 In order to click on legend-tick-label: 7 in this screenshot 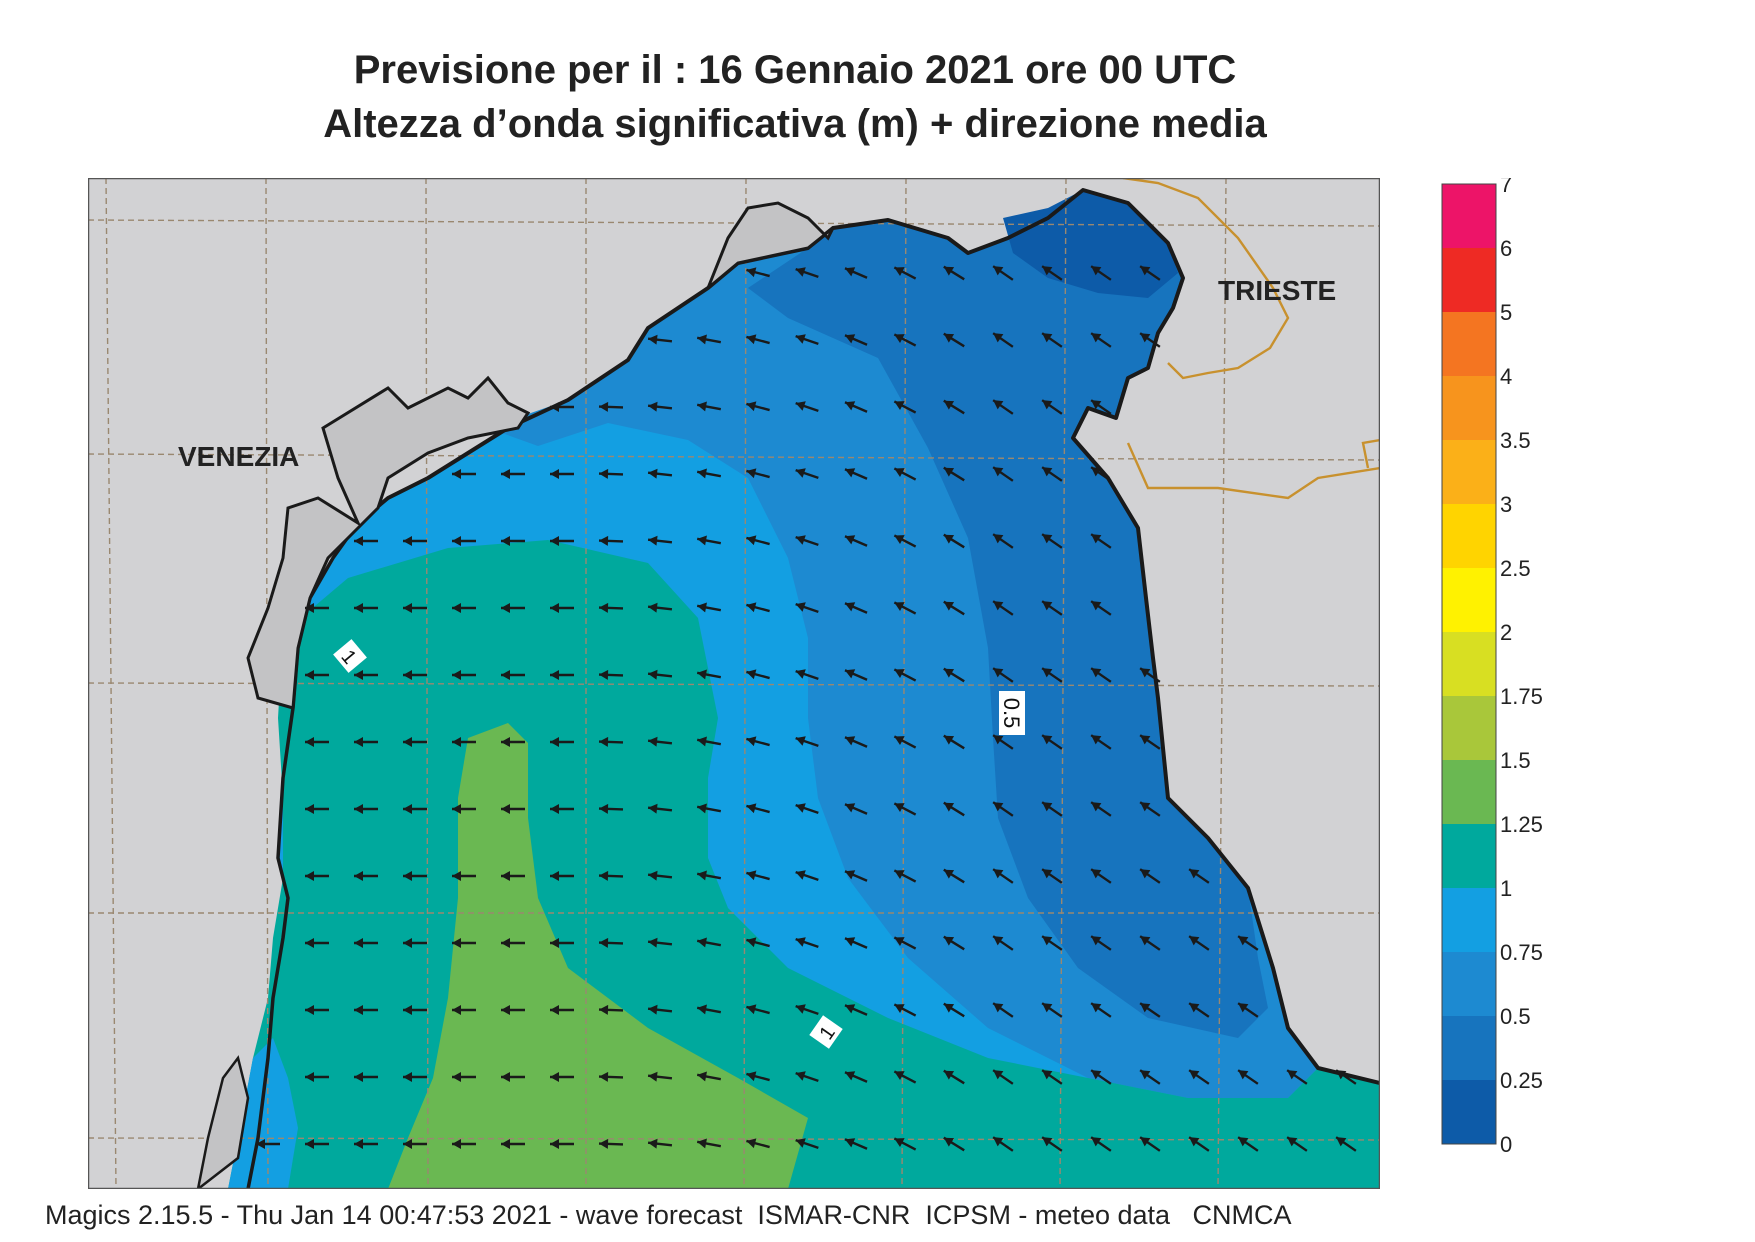, I will do `click(1506, 187)`.